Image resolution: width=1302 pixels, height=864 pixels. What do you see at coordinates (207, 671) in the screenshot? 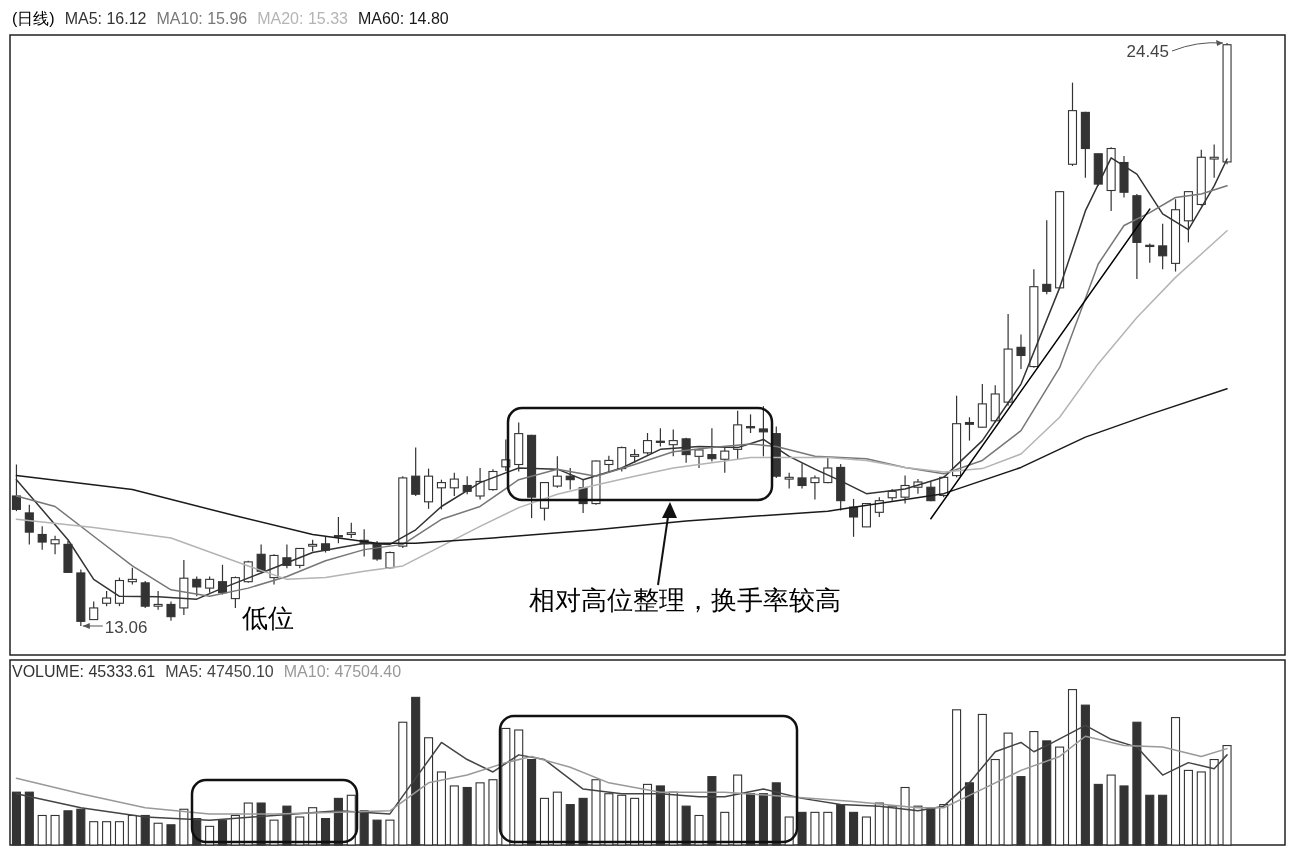
I see `legend: VOLUME: 45333.61 MA5: 47450.10 MA10: 47504.40` at bounding box center [207, 671].